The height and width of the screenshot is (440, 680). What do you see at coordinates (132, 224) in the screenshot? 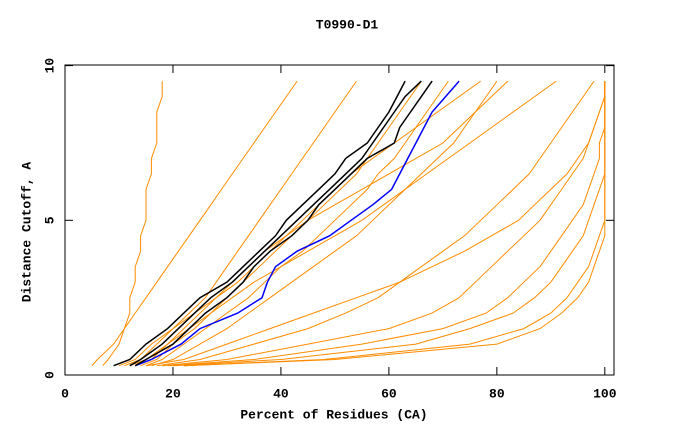
I see `series-line` at bounding box center [132, 224].